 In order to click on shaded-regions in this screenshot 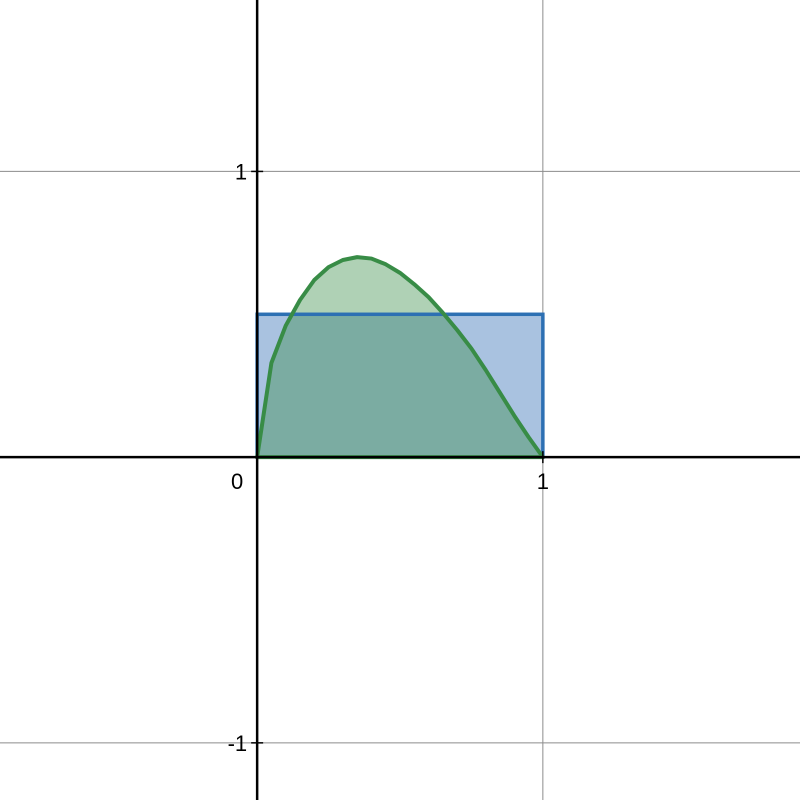, I will do `click(400, 357)`.